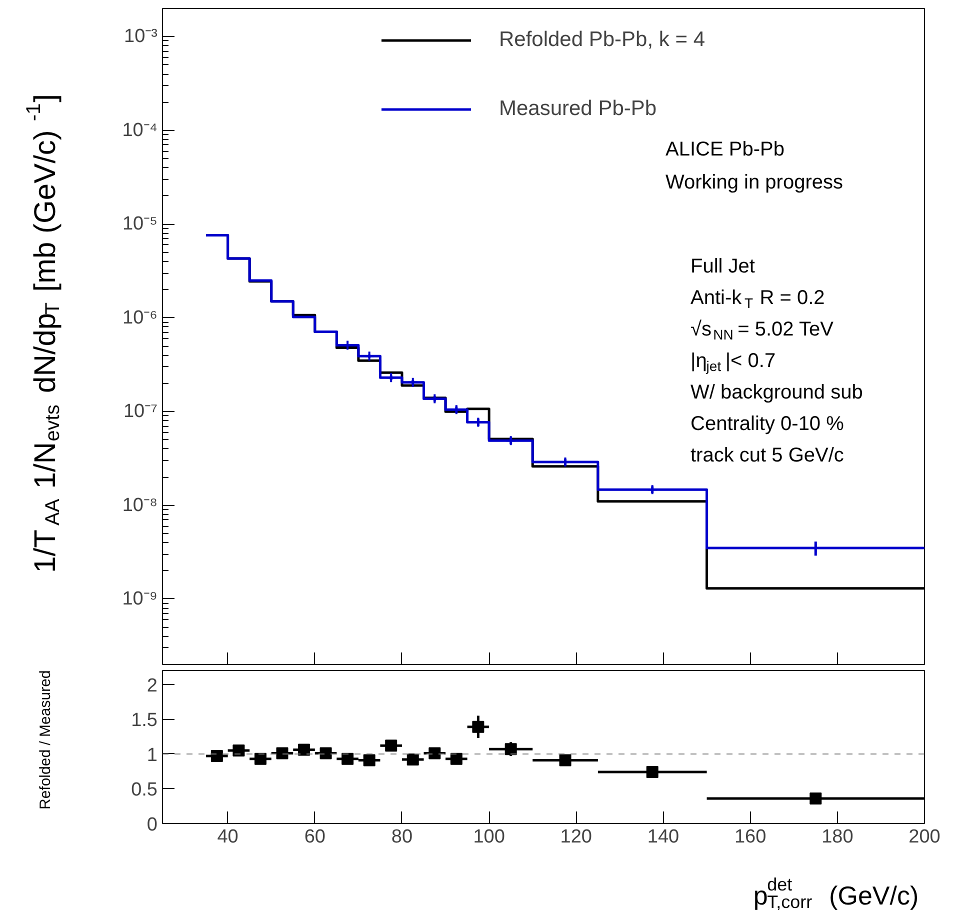 The image size is (954, 920). What do you see at coordinates (152, 755) in the screenshot?
I see `y-tick-label: 1` at bounding box center [152, 755].